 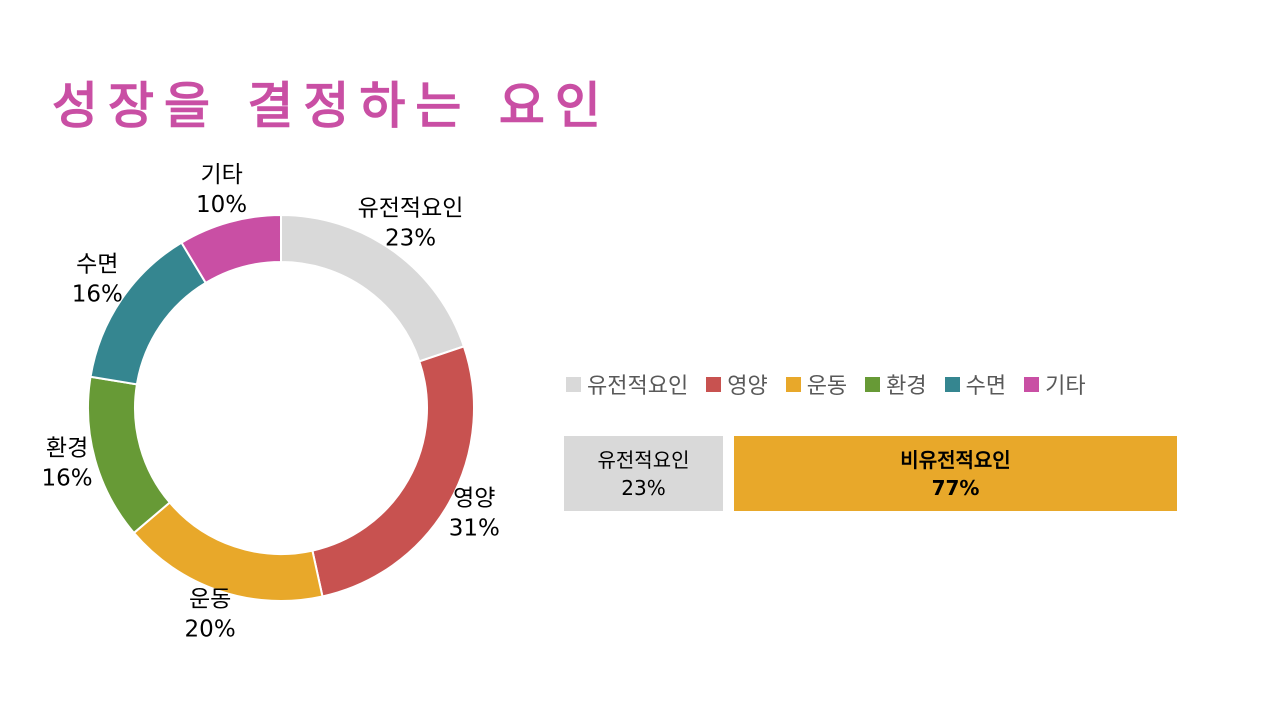 What do you see at coordinates (221, 190) in the screenshot?
I see `slice-label: 기타 10%` at bounding box center [221, 190].